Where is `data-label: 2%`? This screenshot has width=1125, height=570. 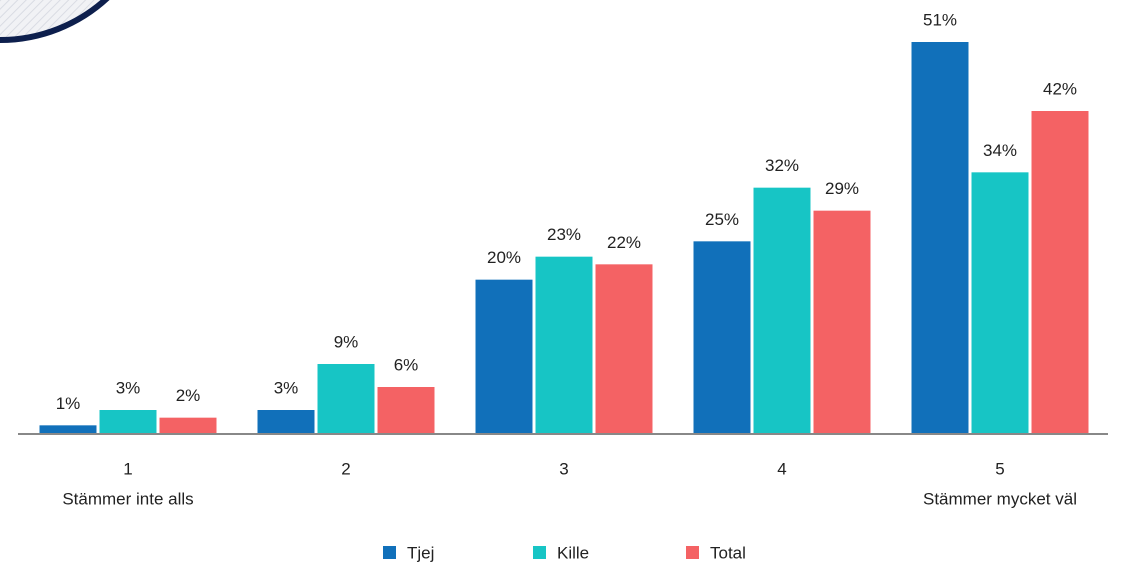
data-label: 2% is located at coordinates (188, 395).